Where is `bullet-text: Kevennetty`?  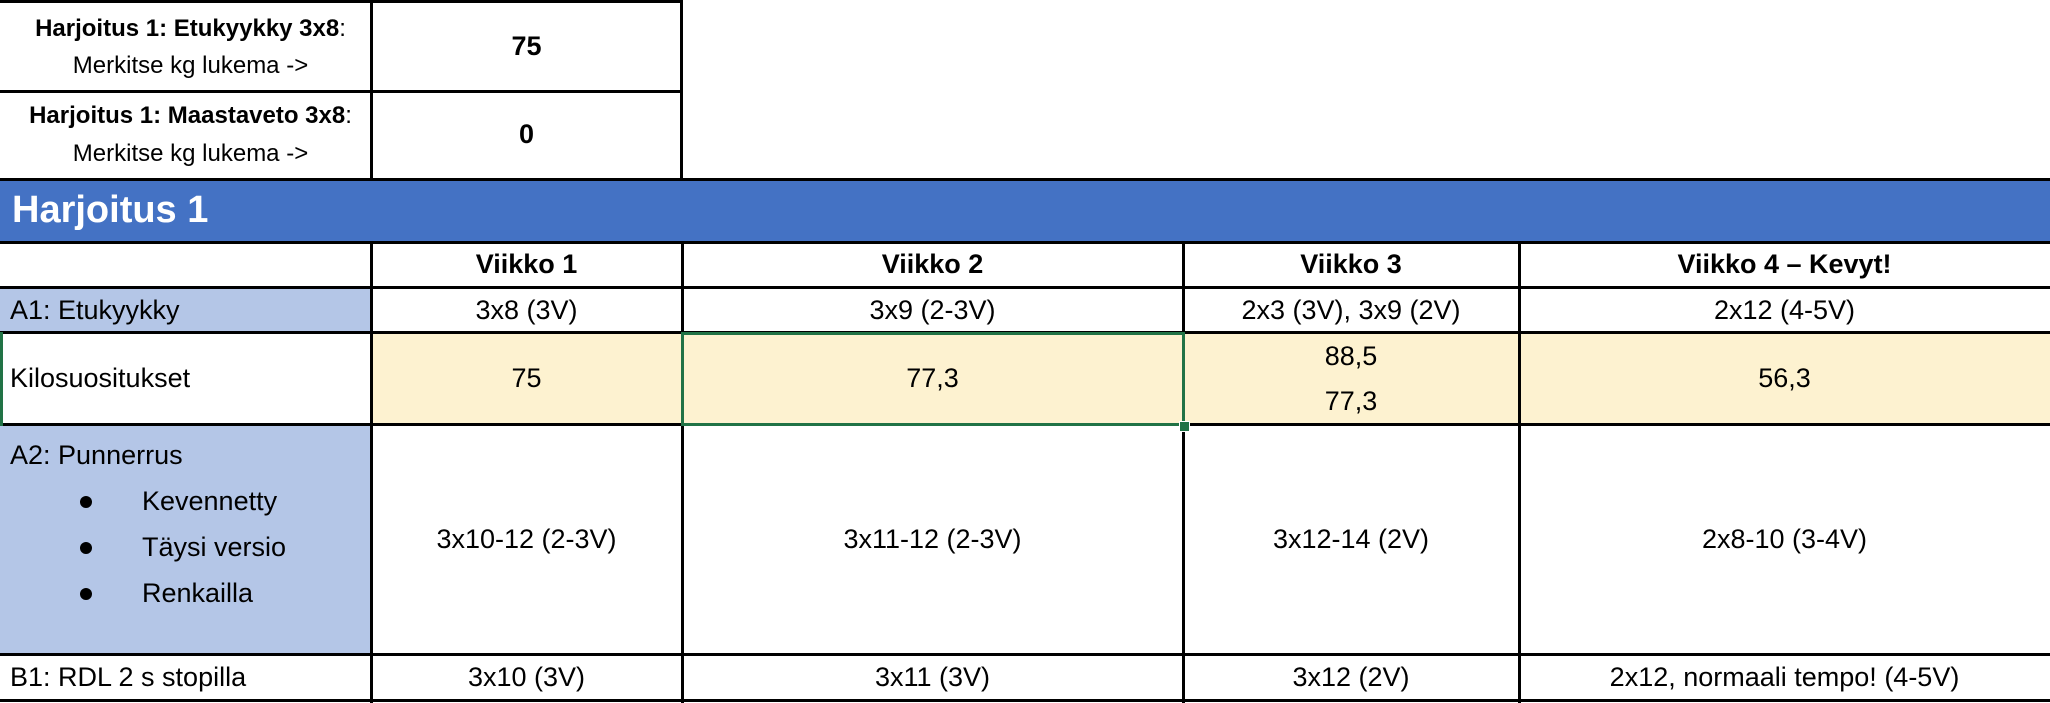
bullet-text: Kevennetty is located at coordinates (210, 500).